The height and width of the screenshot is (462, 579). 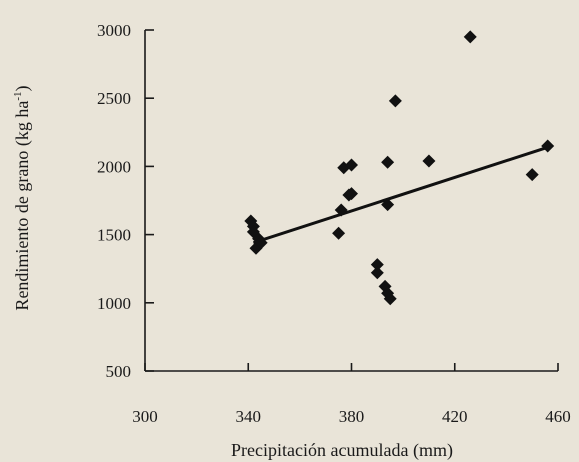 What do you see at coordinates (351, 394) in the screenshot?
I see `x-axis-ticks: 300 340 380 420 460` at bounding box center [351, 394].